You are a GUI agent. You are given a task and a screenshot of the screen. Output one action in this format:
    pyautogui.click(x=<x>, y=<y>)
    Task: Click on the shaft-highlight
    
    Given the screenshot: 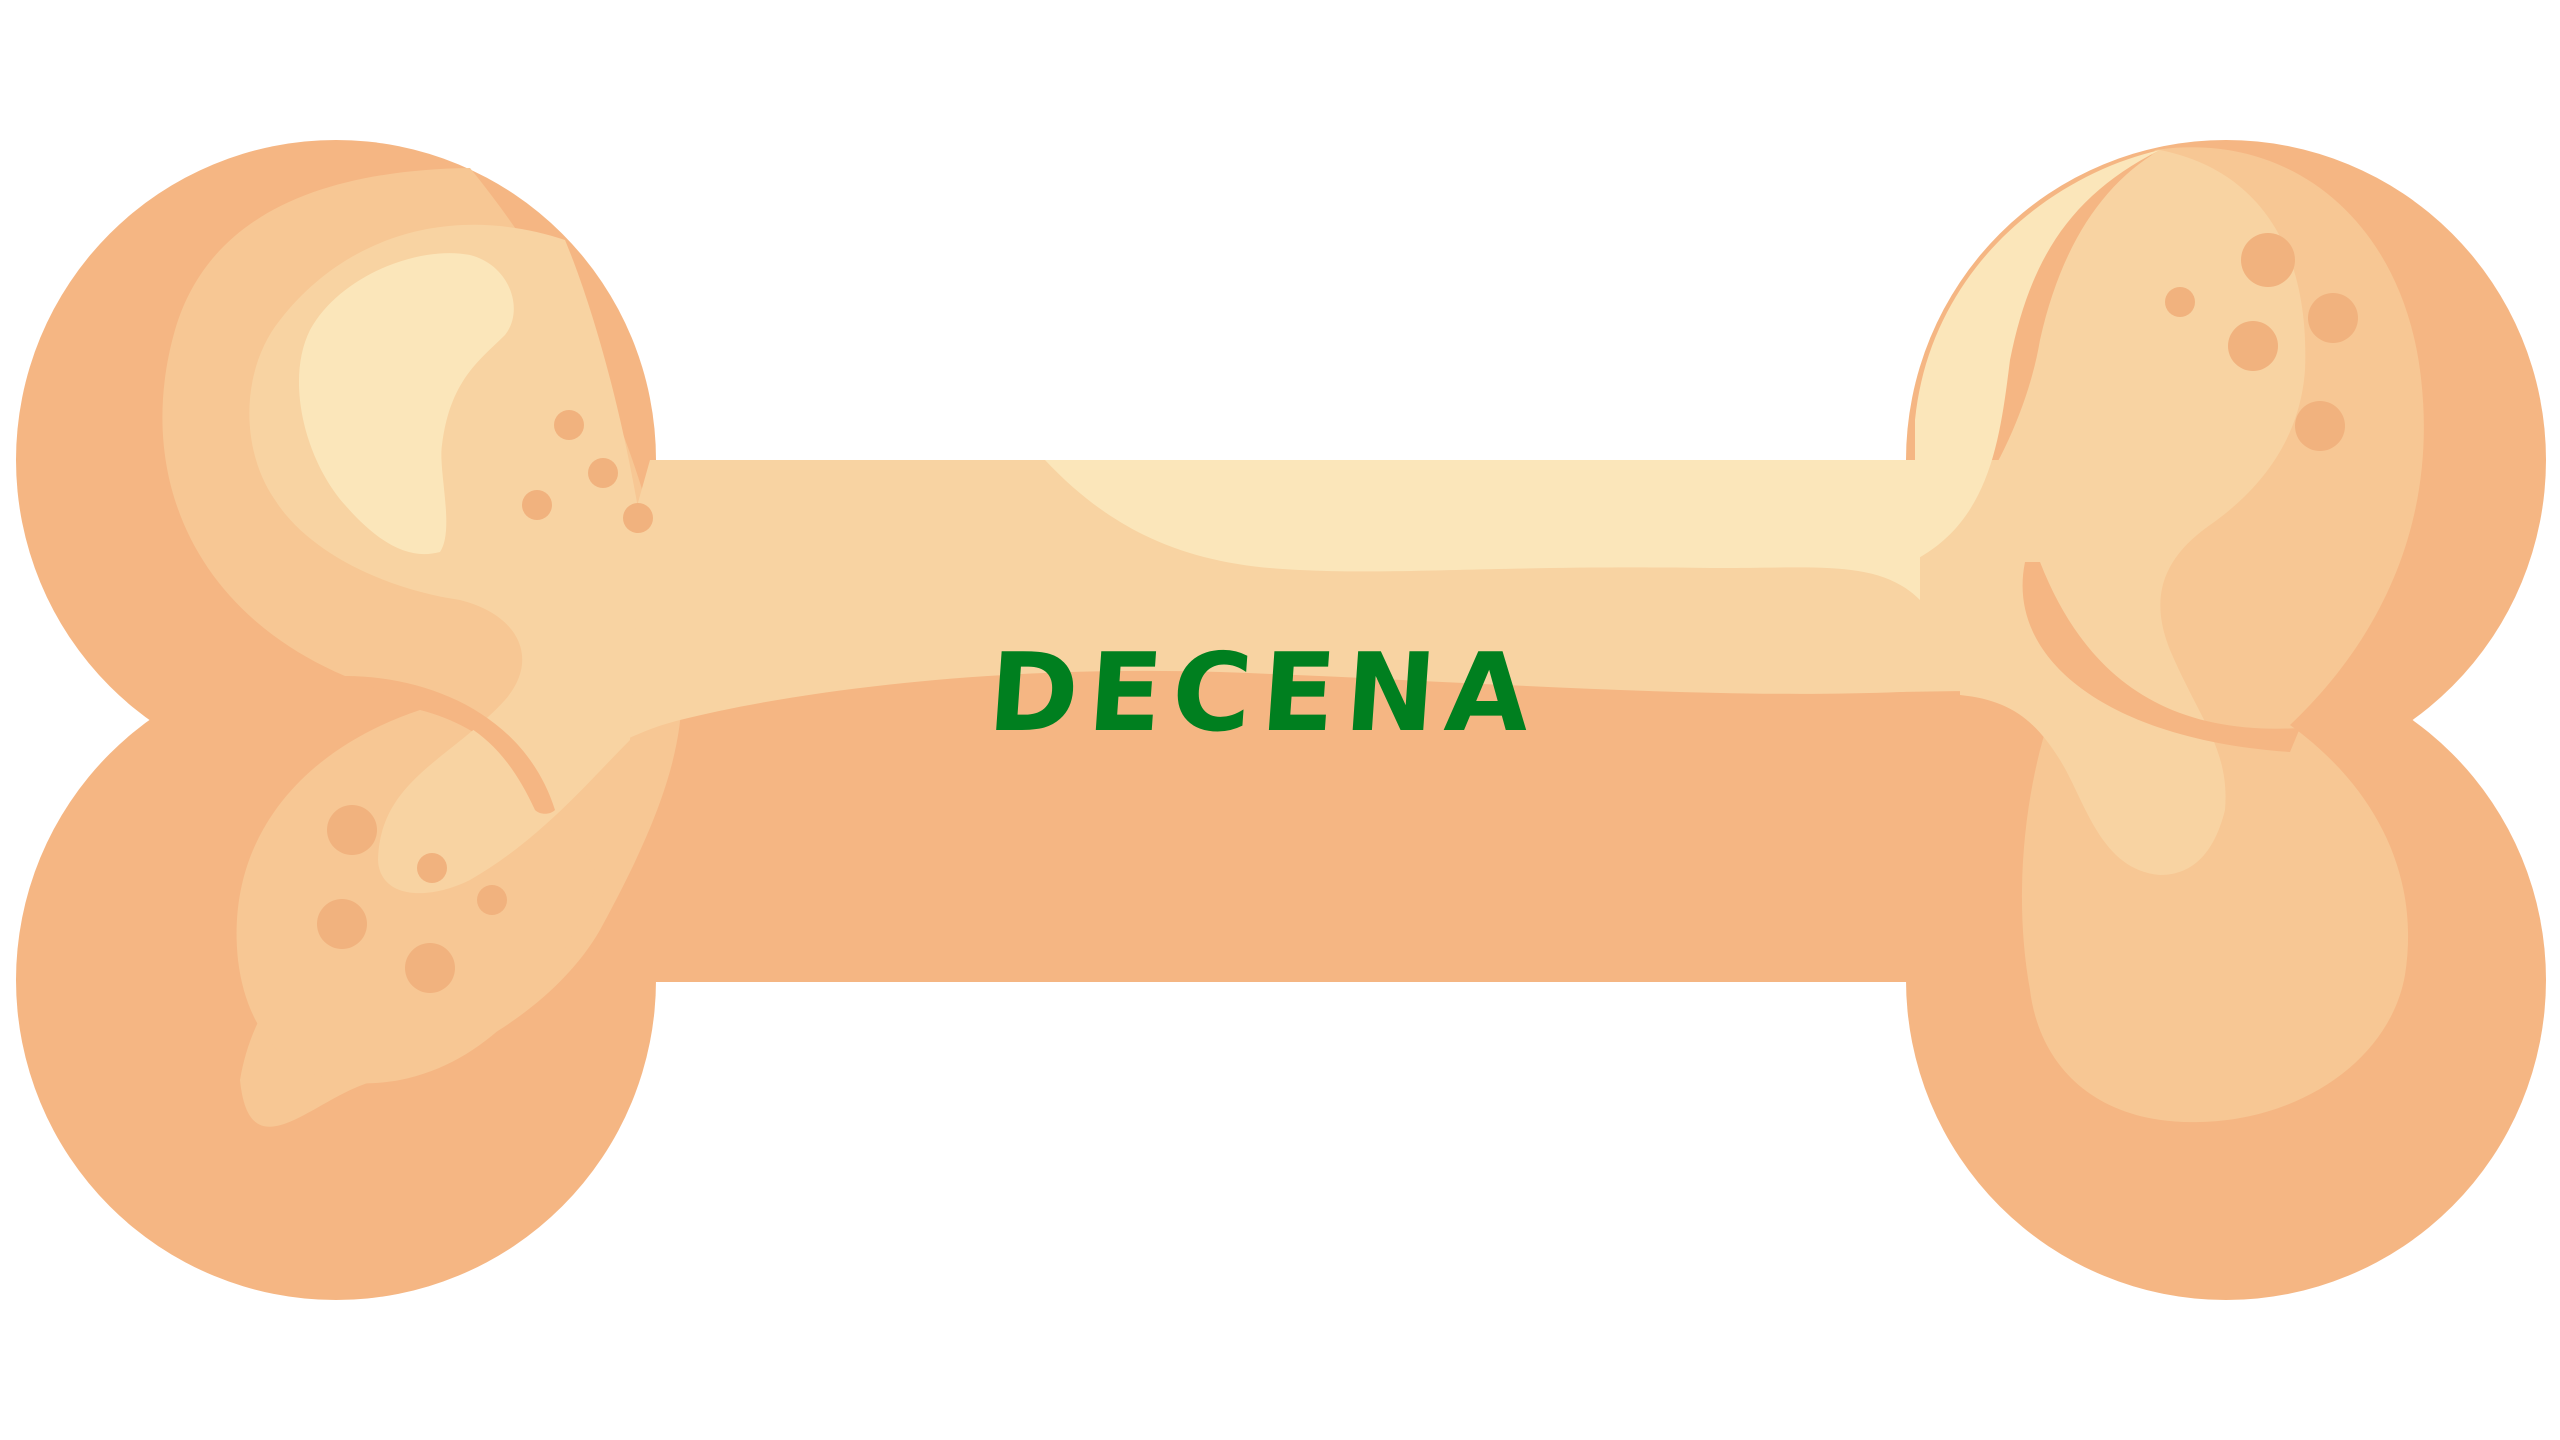 What is the action you would take?
    pyautogui.click(x=1482, y=530)
    